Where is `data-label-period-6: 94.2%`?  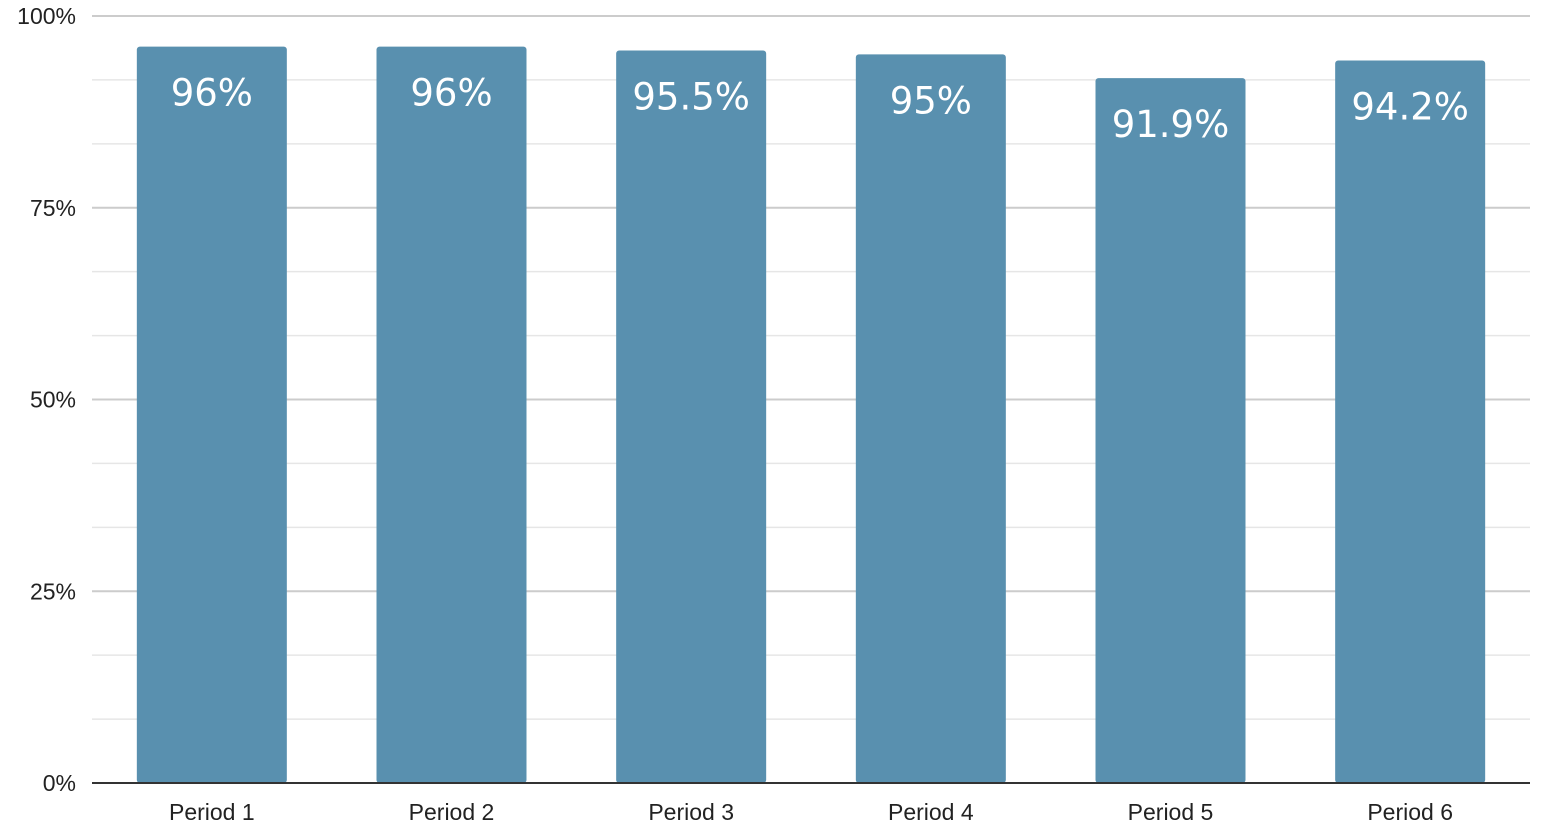 data-label-period-6: 94.2% is located at coordinates (1410, 106).